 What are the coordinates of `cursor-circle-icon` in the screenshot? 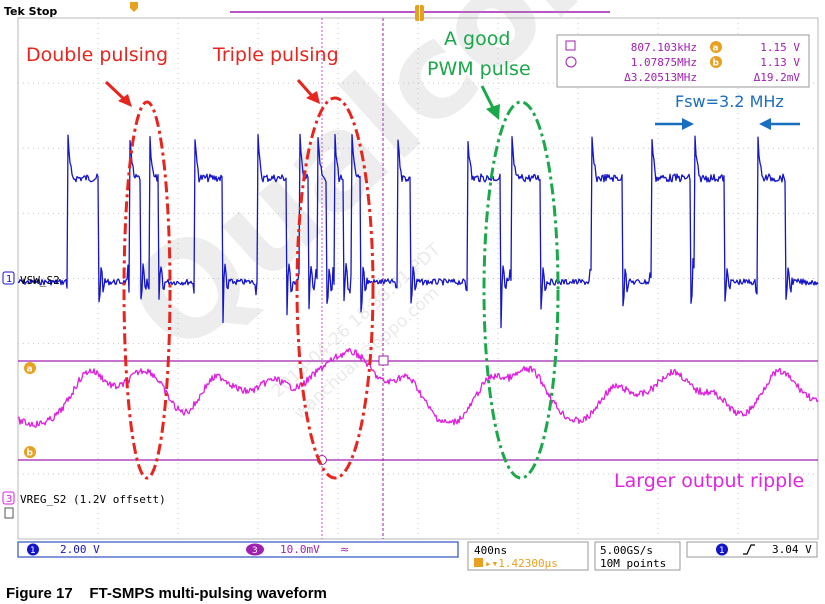 It's located at (571, 62).